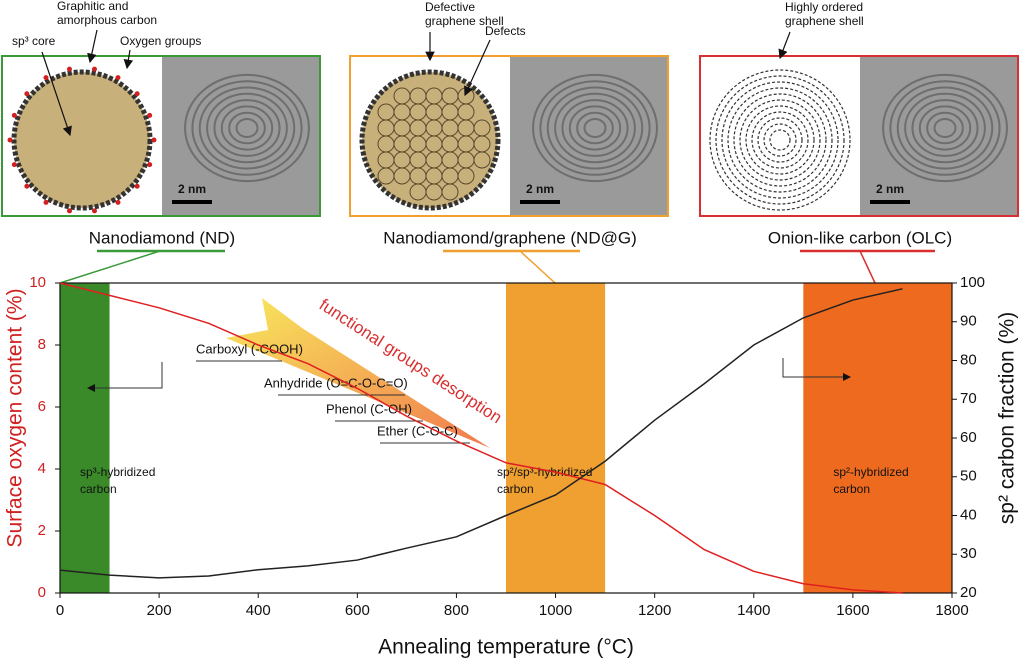 The height and width of the screenshot is (663, 1023). Describe the element at coordinates (1007, 418) in the screenshot. I see `y2-axis-title: sp² carbon fraction (%)` at that location.